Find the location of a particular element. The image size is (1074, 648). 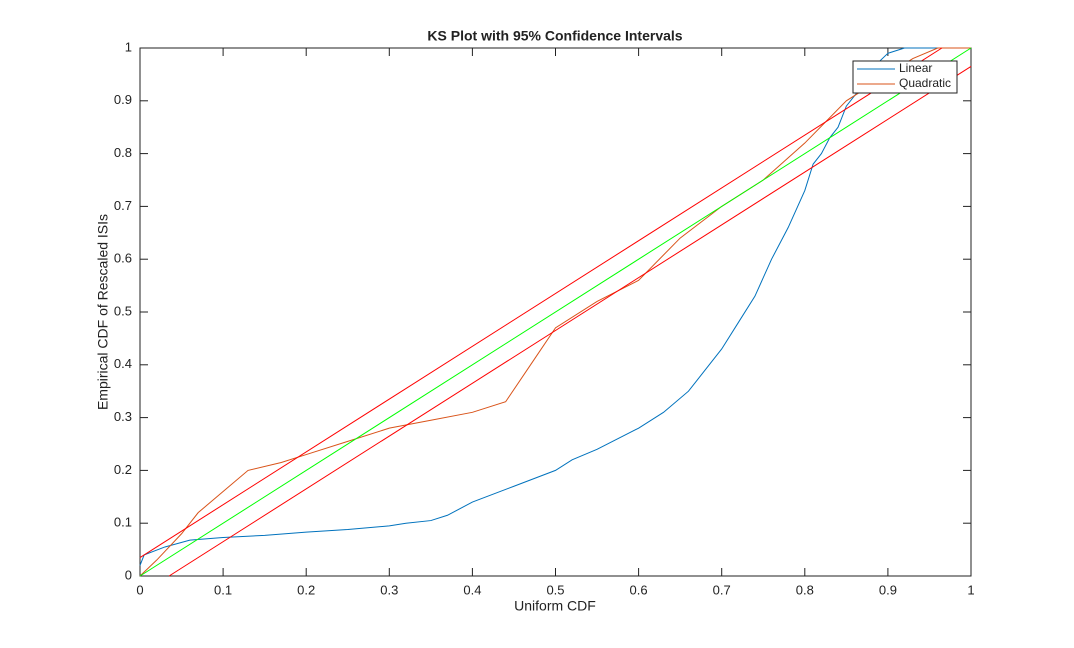

x-tick-label: 0.2 is located at coordinates (306, 589).